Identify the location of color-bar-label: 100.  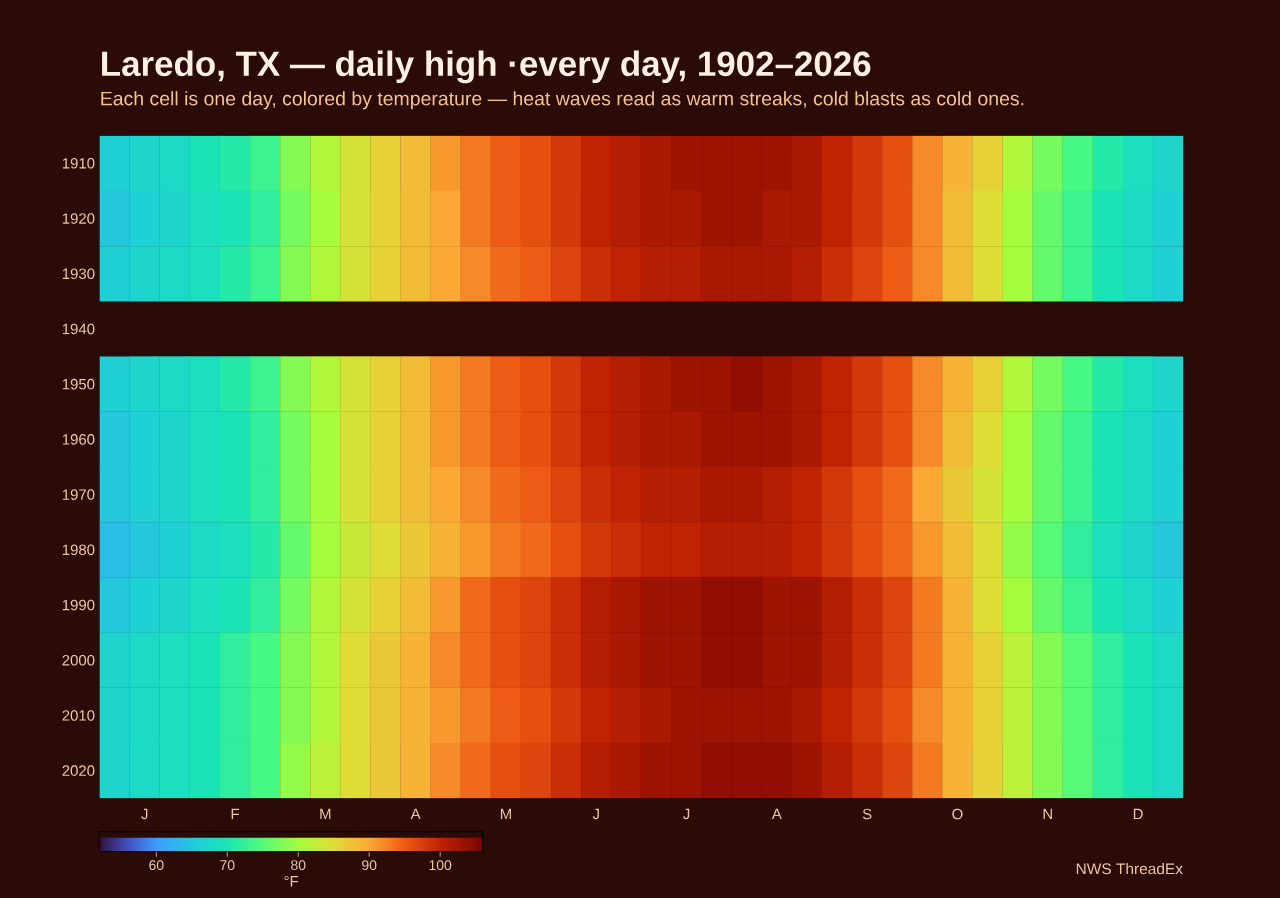
(440, 865).